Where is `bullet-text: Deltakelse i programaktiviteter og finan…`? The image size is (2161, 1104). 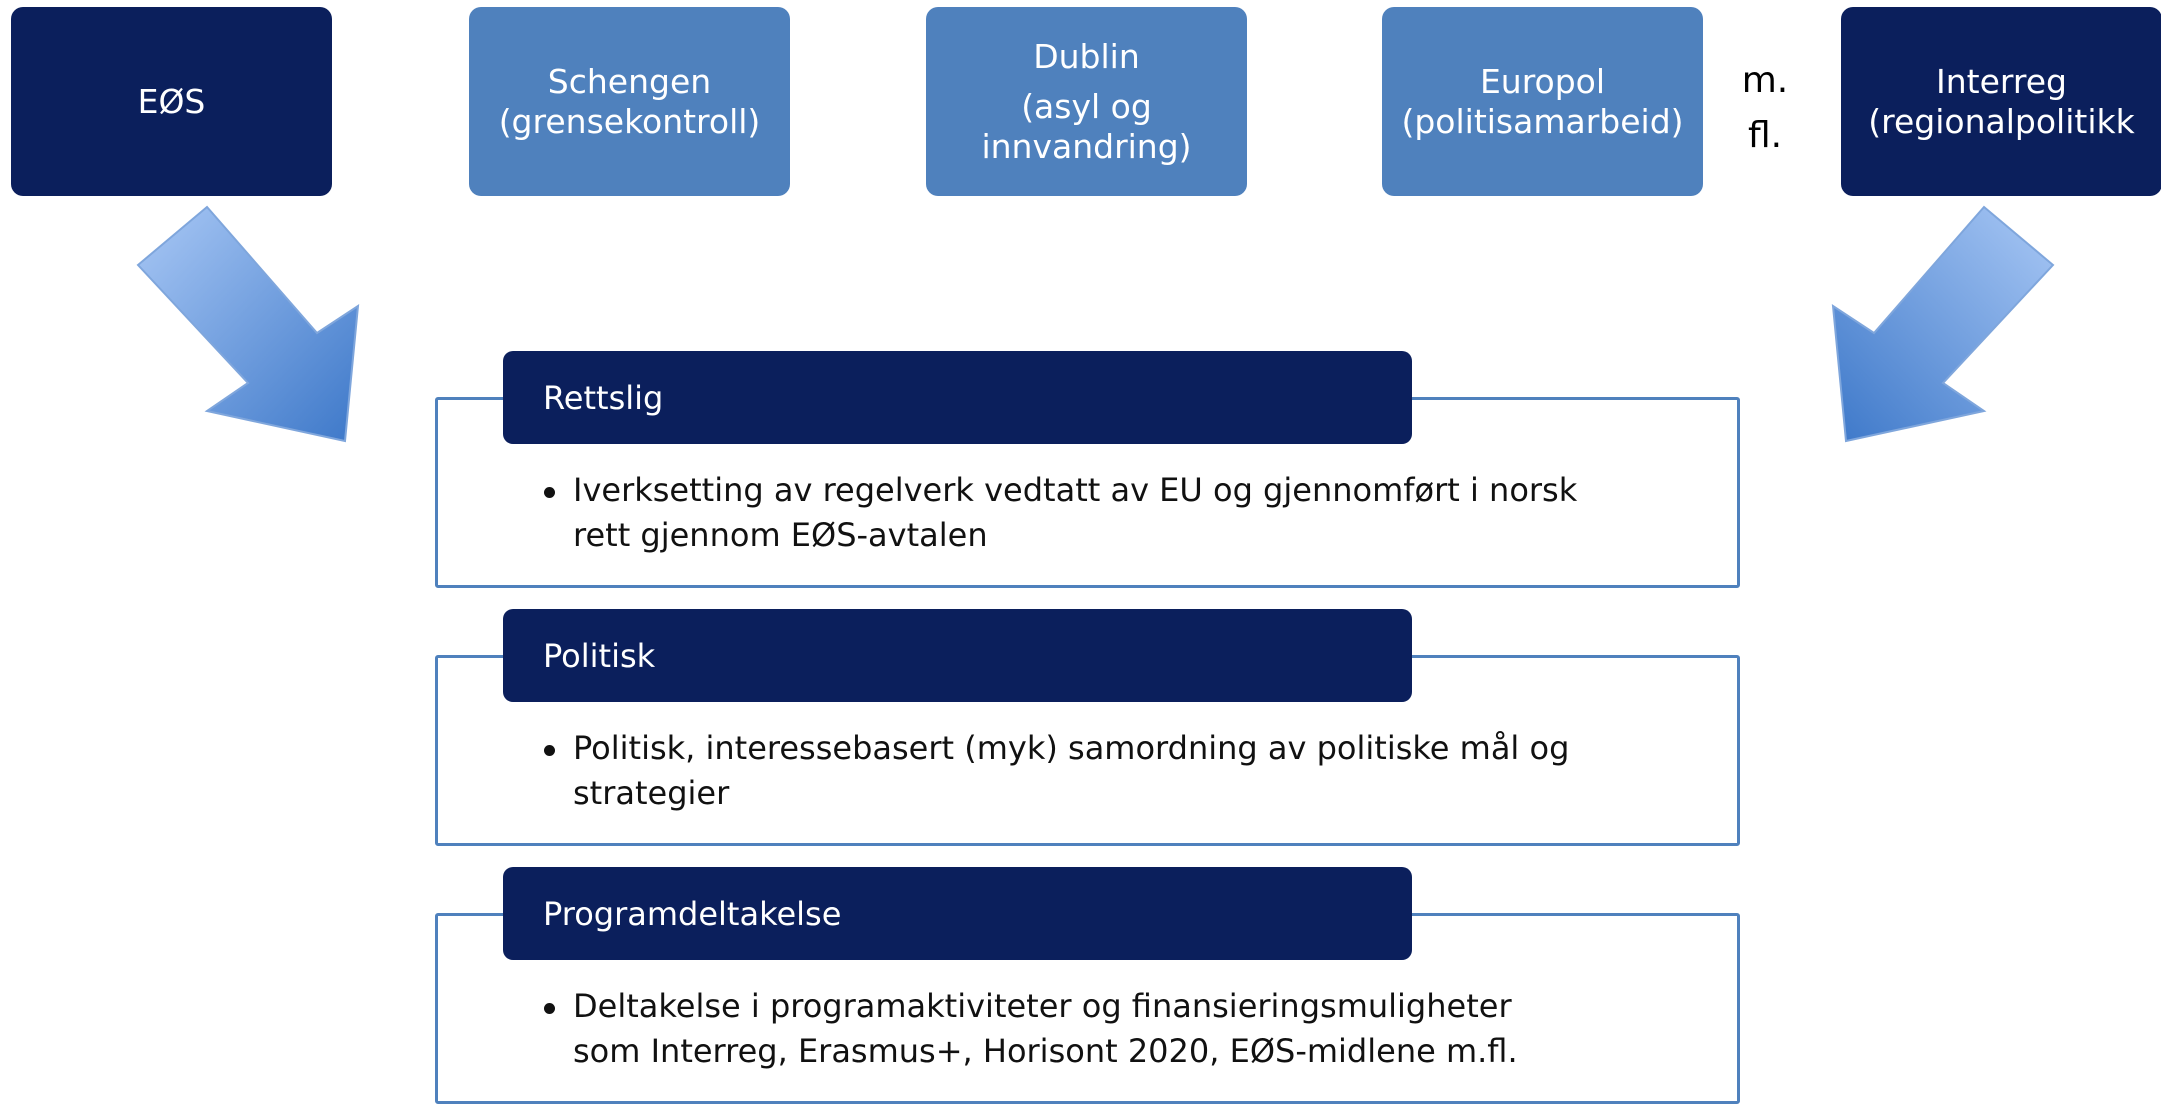
bullet-text: Deltakelse i programaktiviteter og finan… is located at coordinates (1042, 1006).